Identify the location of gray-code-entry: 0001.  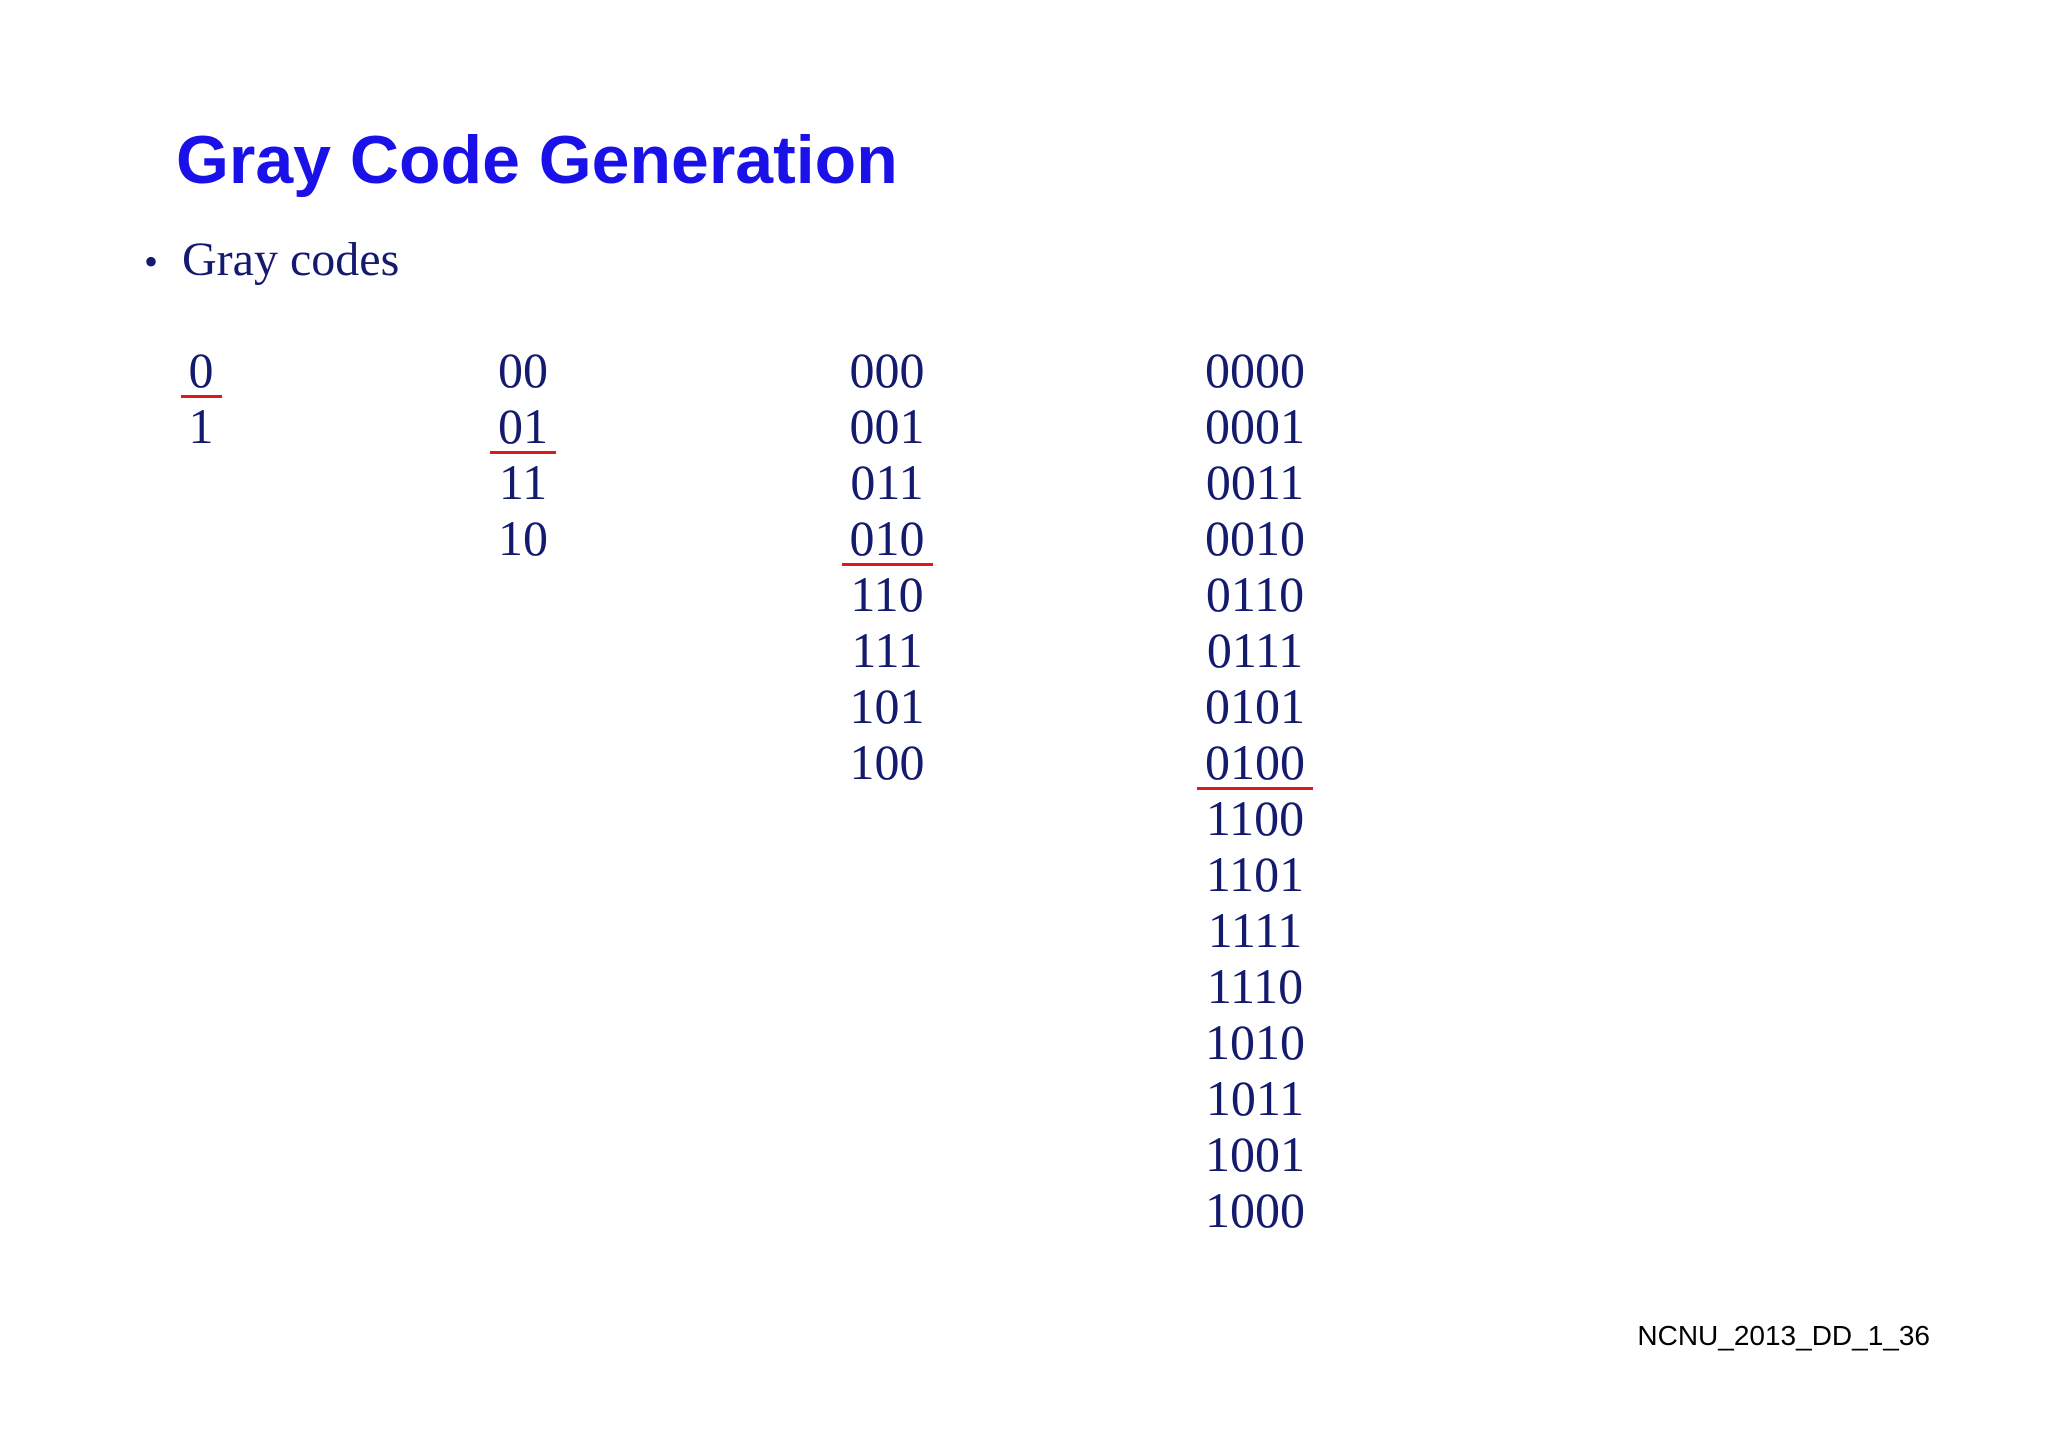
(1255, 426).